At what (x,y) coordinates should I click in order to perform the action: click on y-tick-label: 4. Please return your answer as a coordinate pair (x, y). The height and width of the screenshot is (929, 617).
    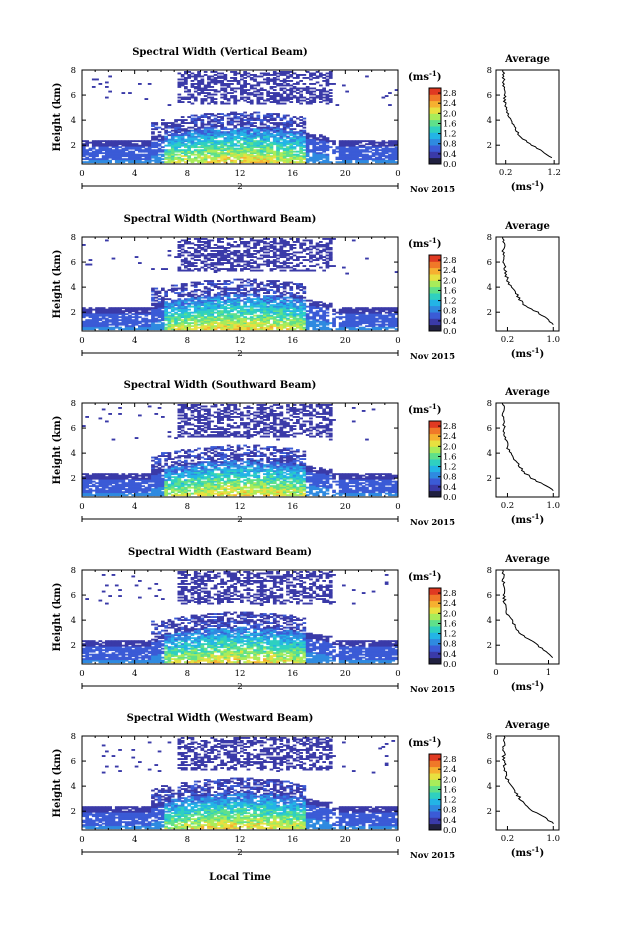
    Looking at the image, I should click on (73, 288).